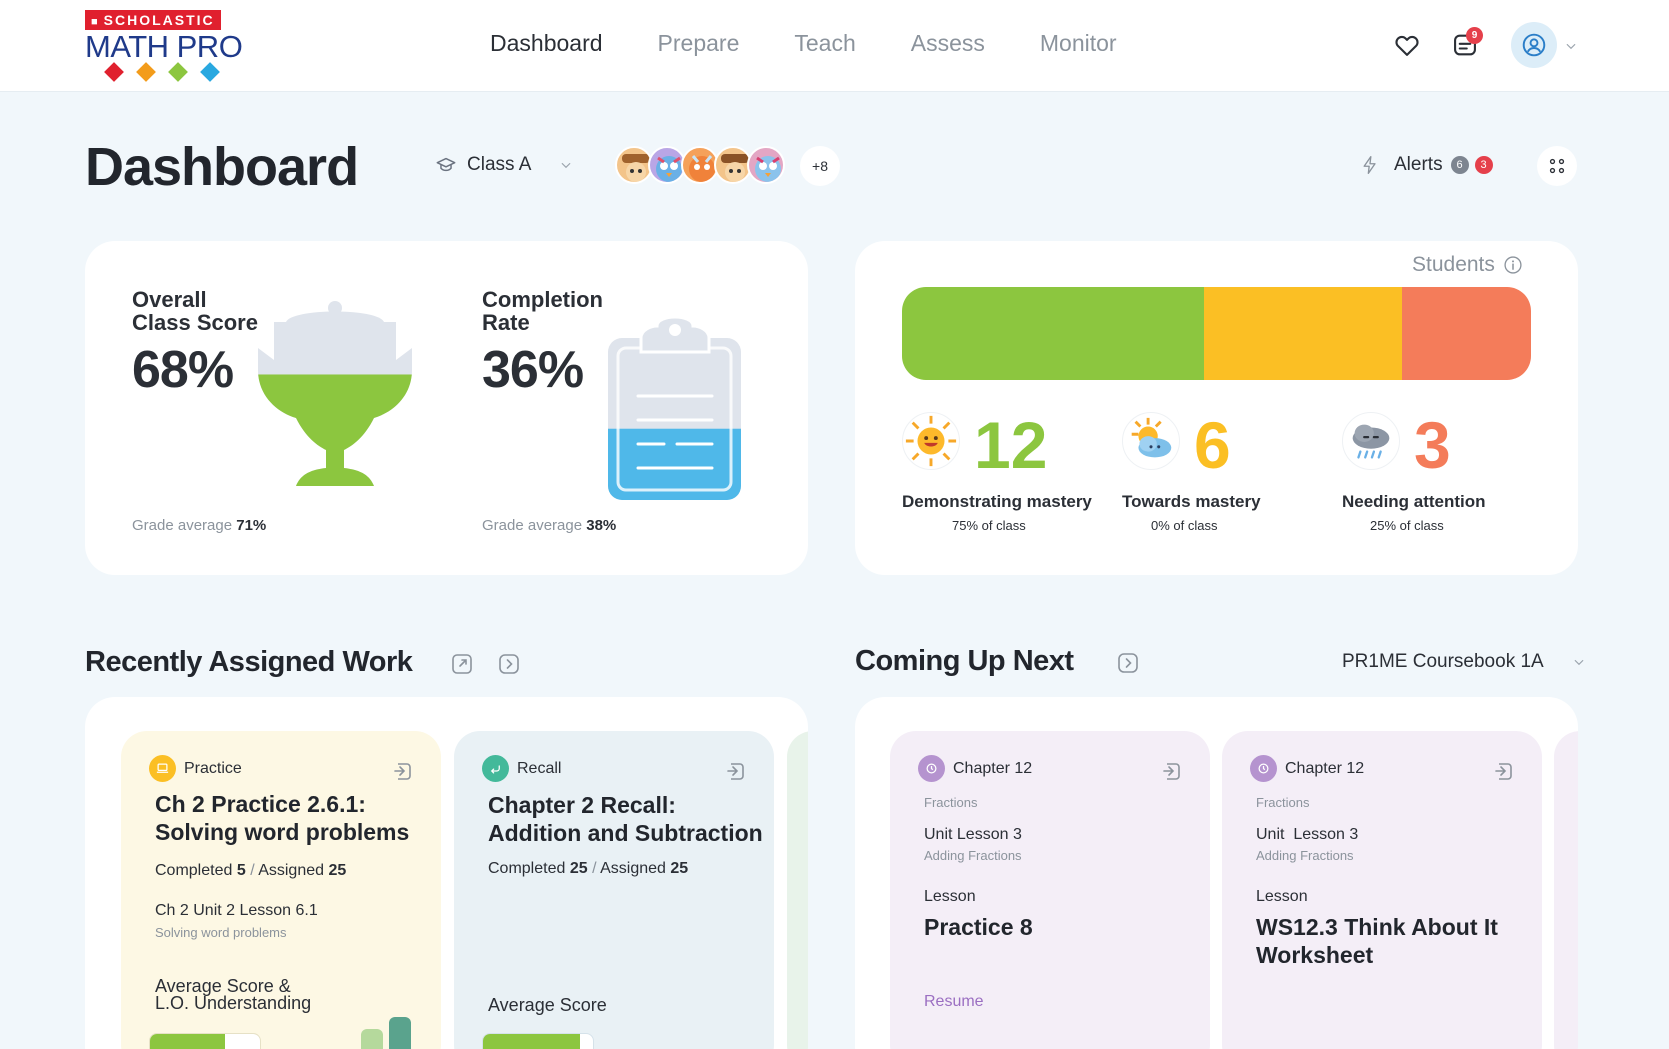 The height and width of the screenshot is (1049, 1669). I want to click on coursebook-selector: PR1ME Coursebook 1A, so click(1464, 662).